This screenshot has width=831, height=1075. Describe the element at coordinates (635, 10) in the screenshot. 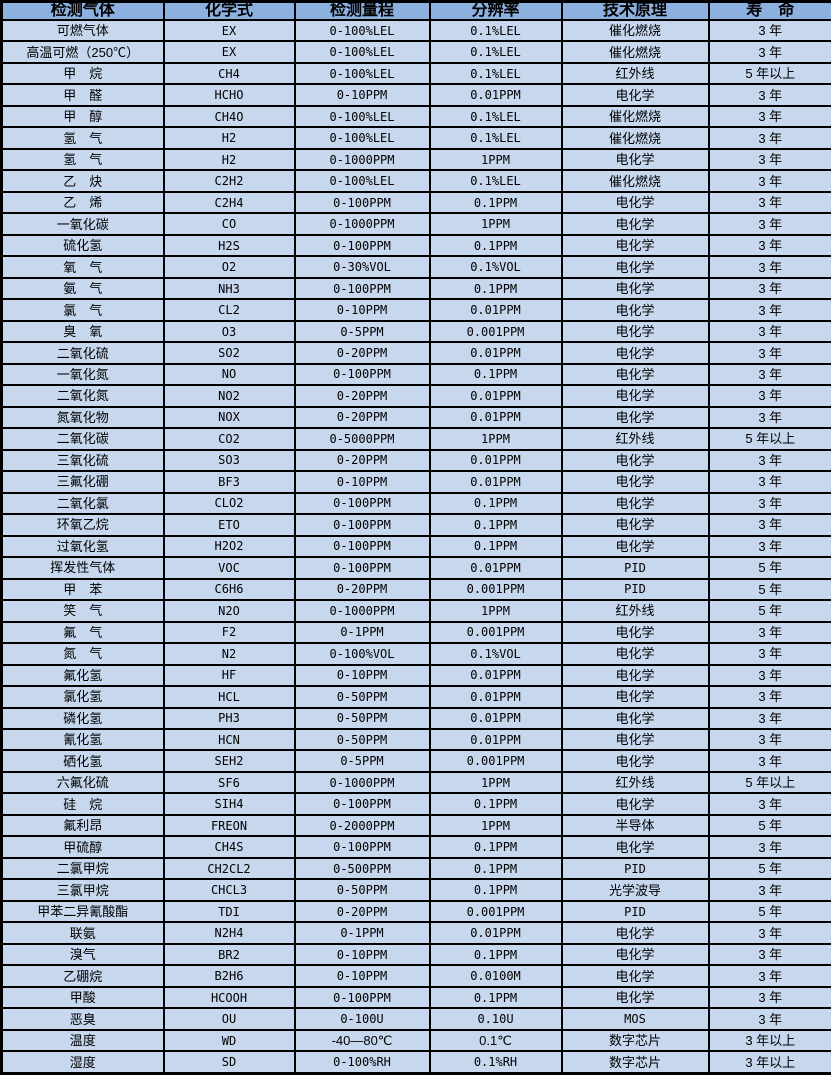

I see `column-header-principle: 技术原理` at that location.